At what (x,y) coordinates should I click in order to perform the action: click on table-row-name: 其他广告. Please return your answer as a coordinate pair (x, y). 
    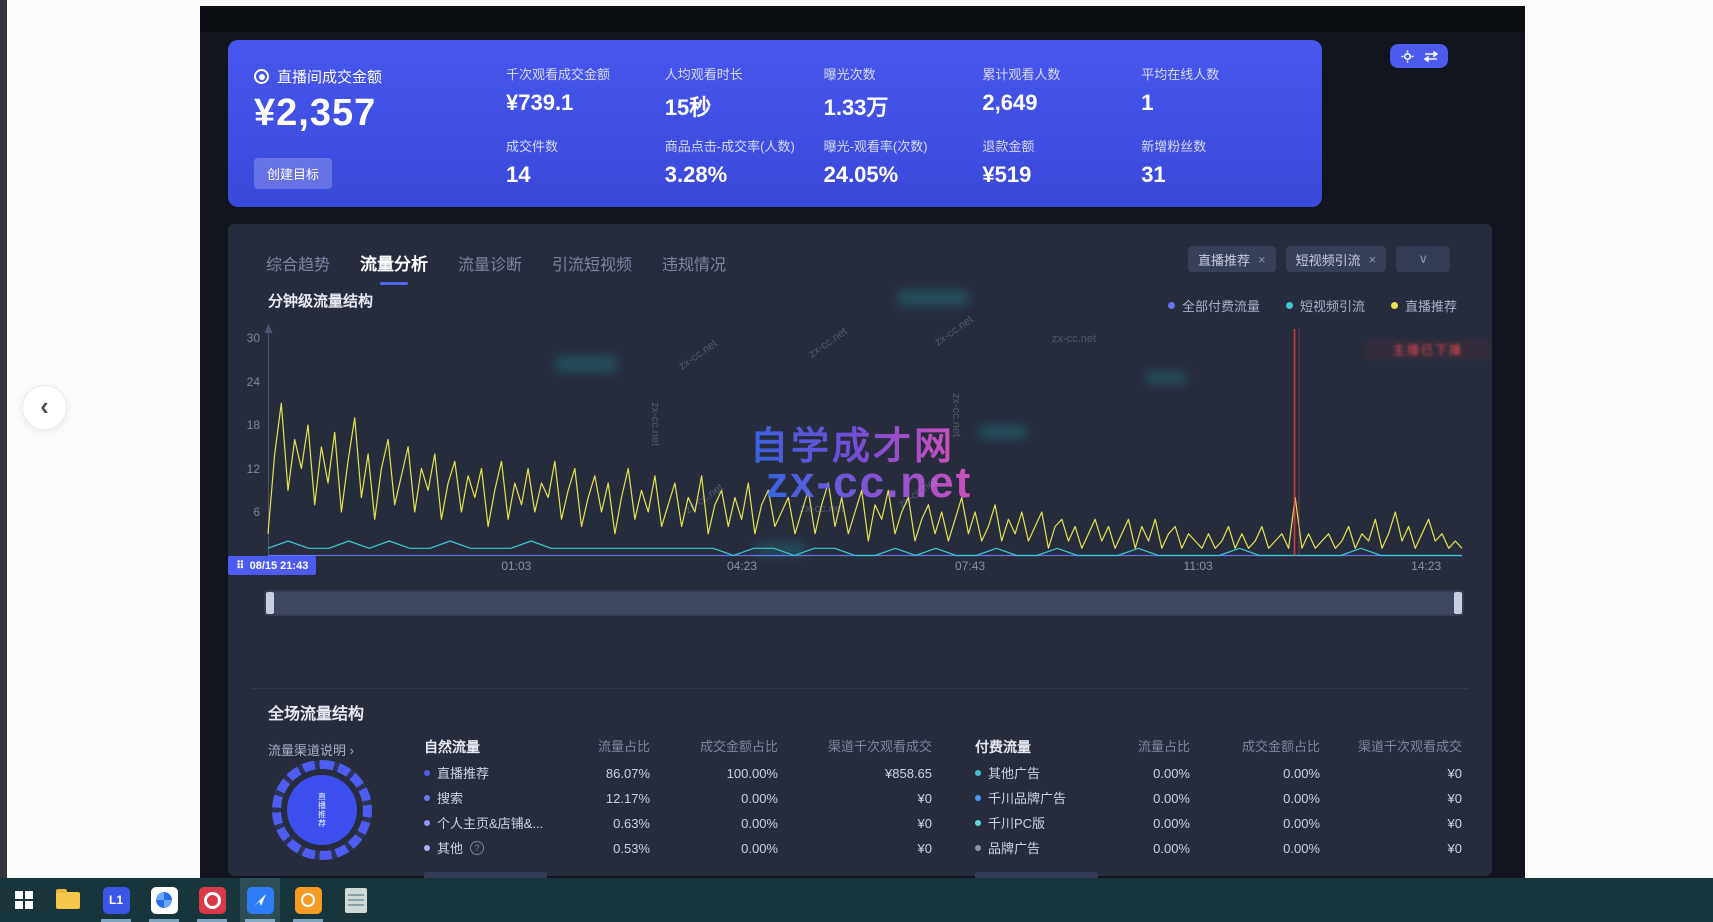
    Looking at the image, I should click on (1042, 776).